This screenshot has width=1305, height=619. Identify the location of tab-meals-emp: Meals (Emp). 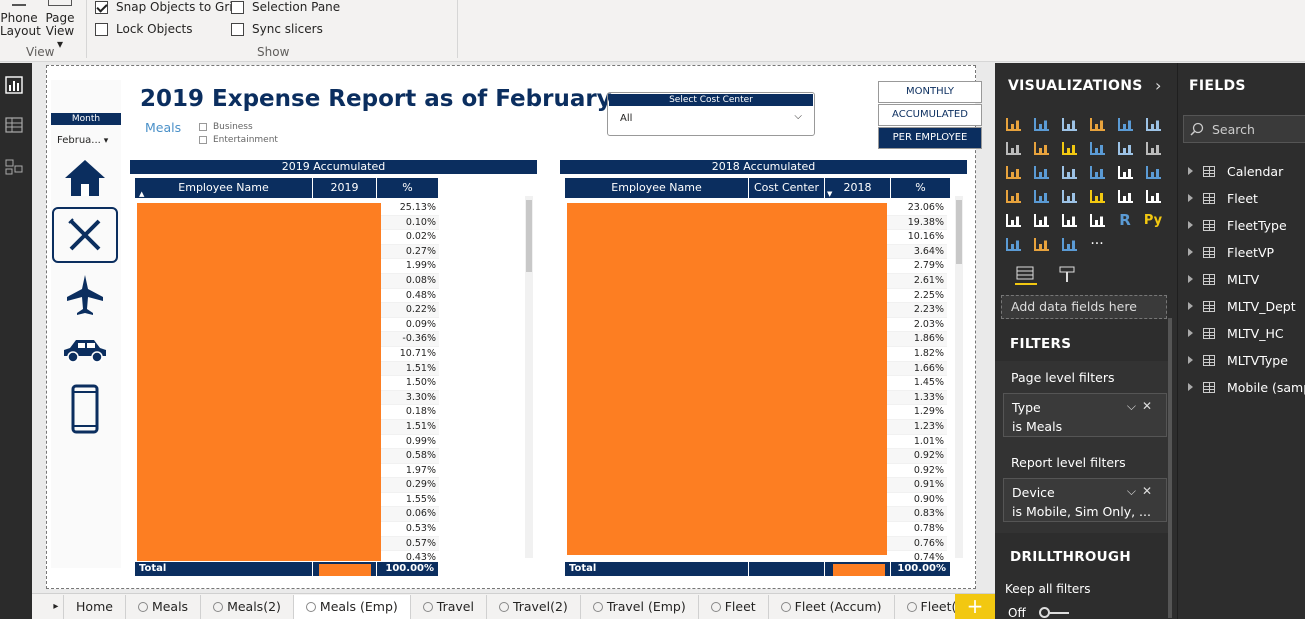
(352, 607).